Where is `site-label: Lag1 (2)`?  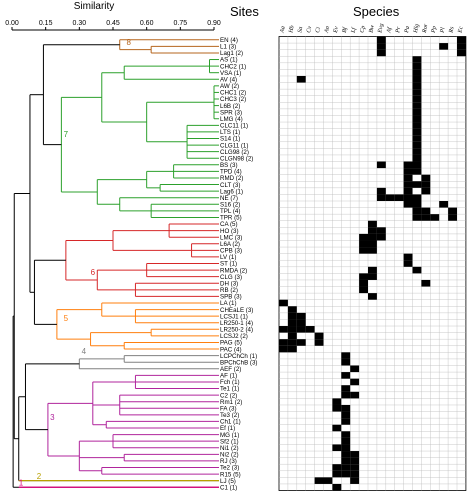
site-label: Lag1 (2) is located at coordinates (231, 53).